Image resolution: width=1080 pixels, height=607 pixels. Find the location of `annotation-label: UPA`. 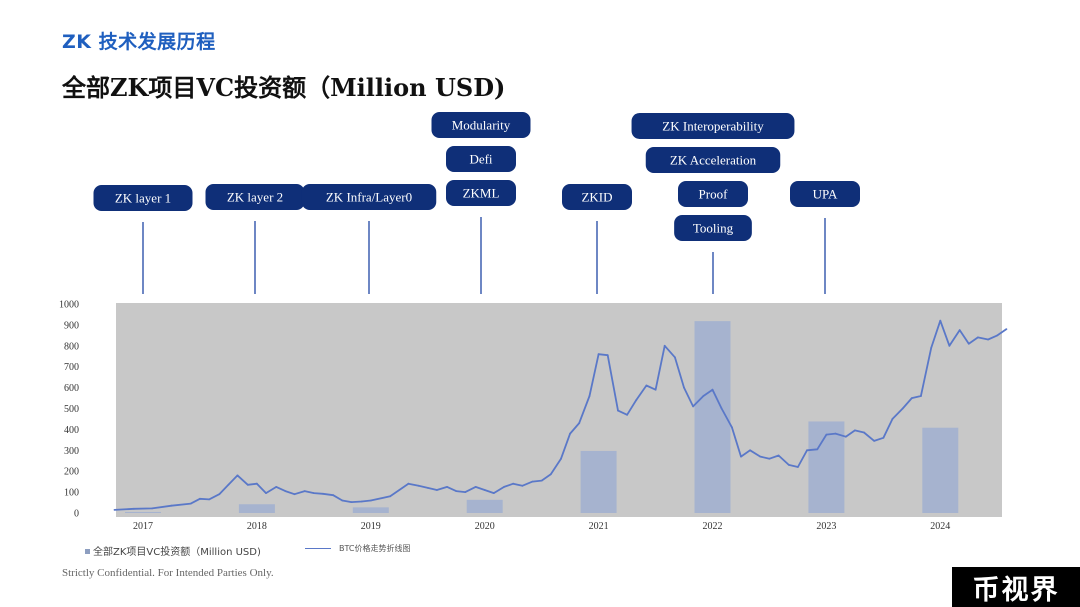

annotation-label: UPA is located at coordinates (825, 194).